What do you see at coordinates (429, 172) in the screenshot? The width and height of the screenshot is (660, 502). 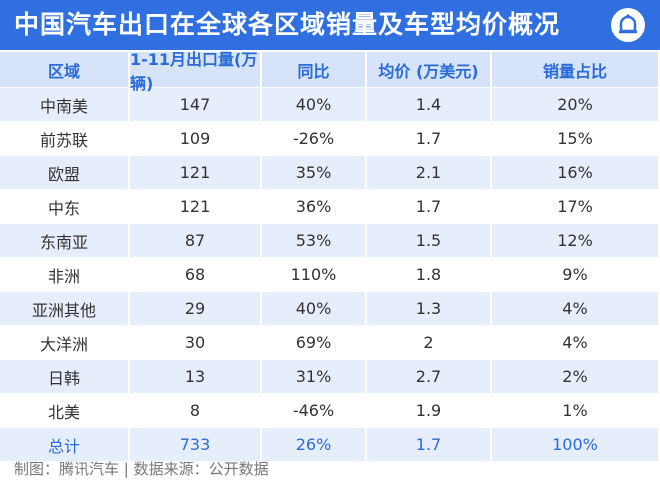 I see `table-cell: 2.1` at bounding box center [429, 172].